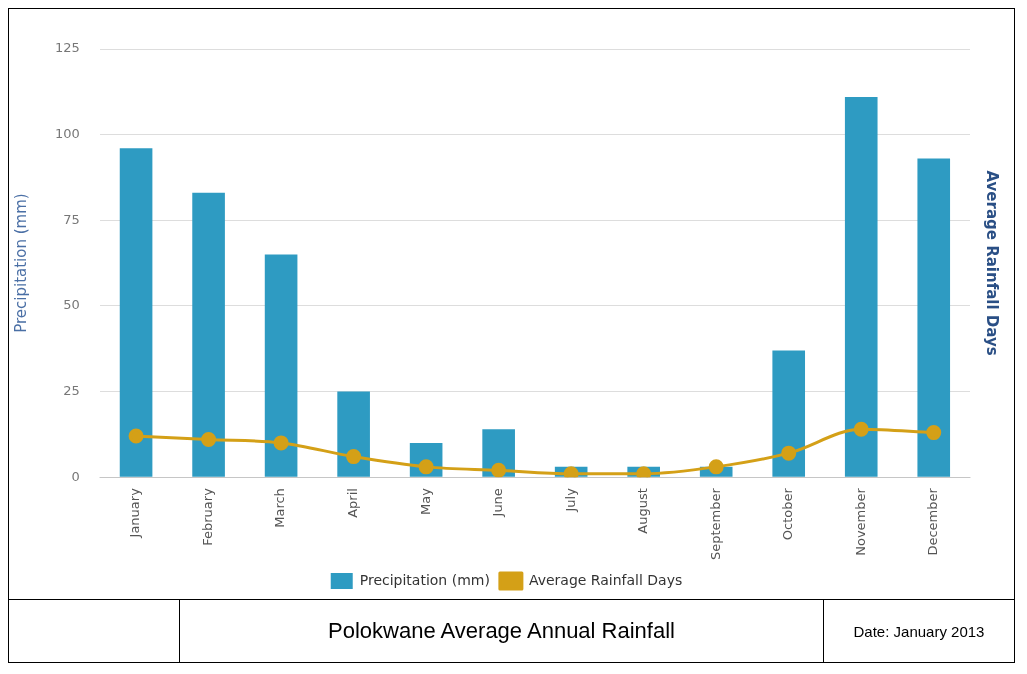  I want to click on y-tick-label: 0, so click(75, 476).